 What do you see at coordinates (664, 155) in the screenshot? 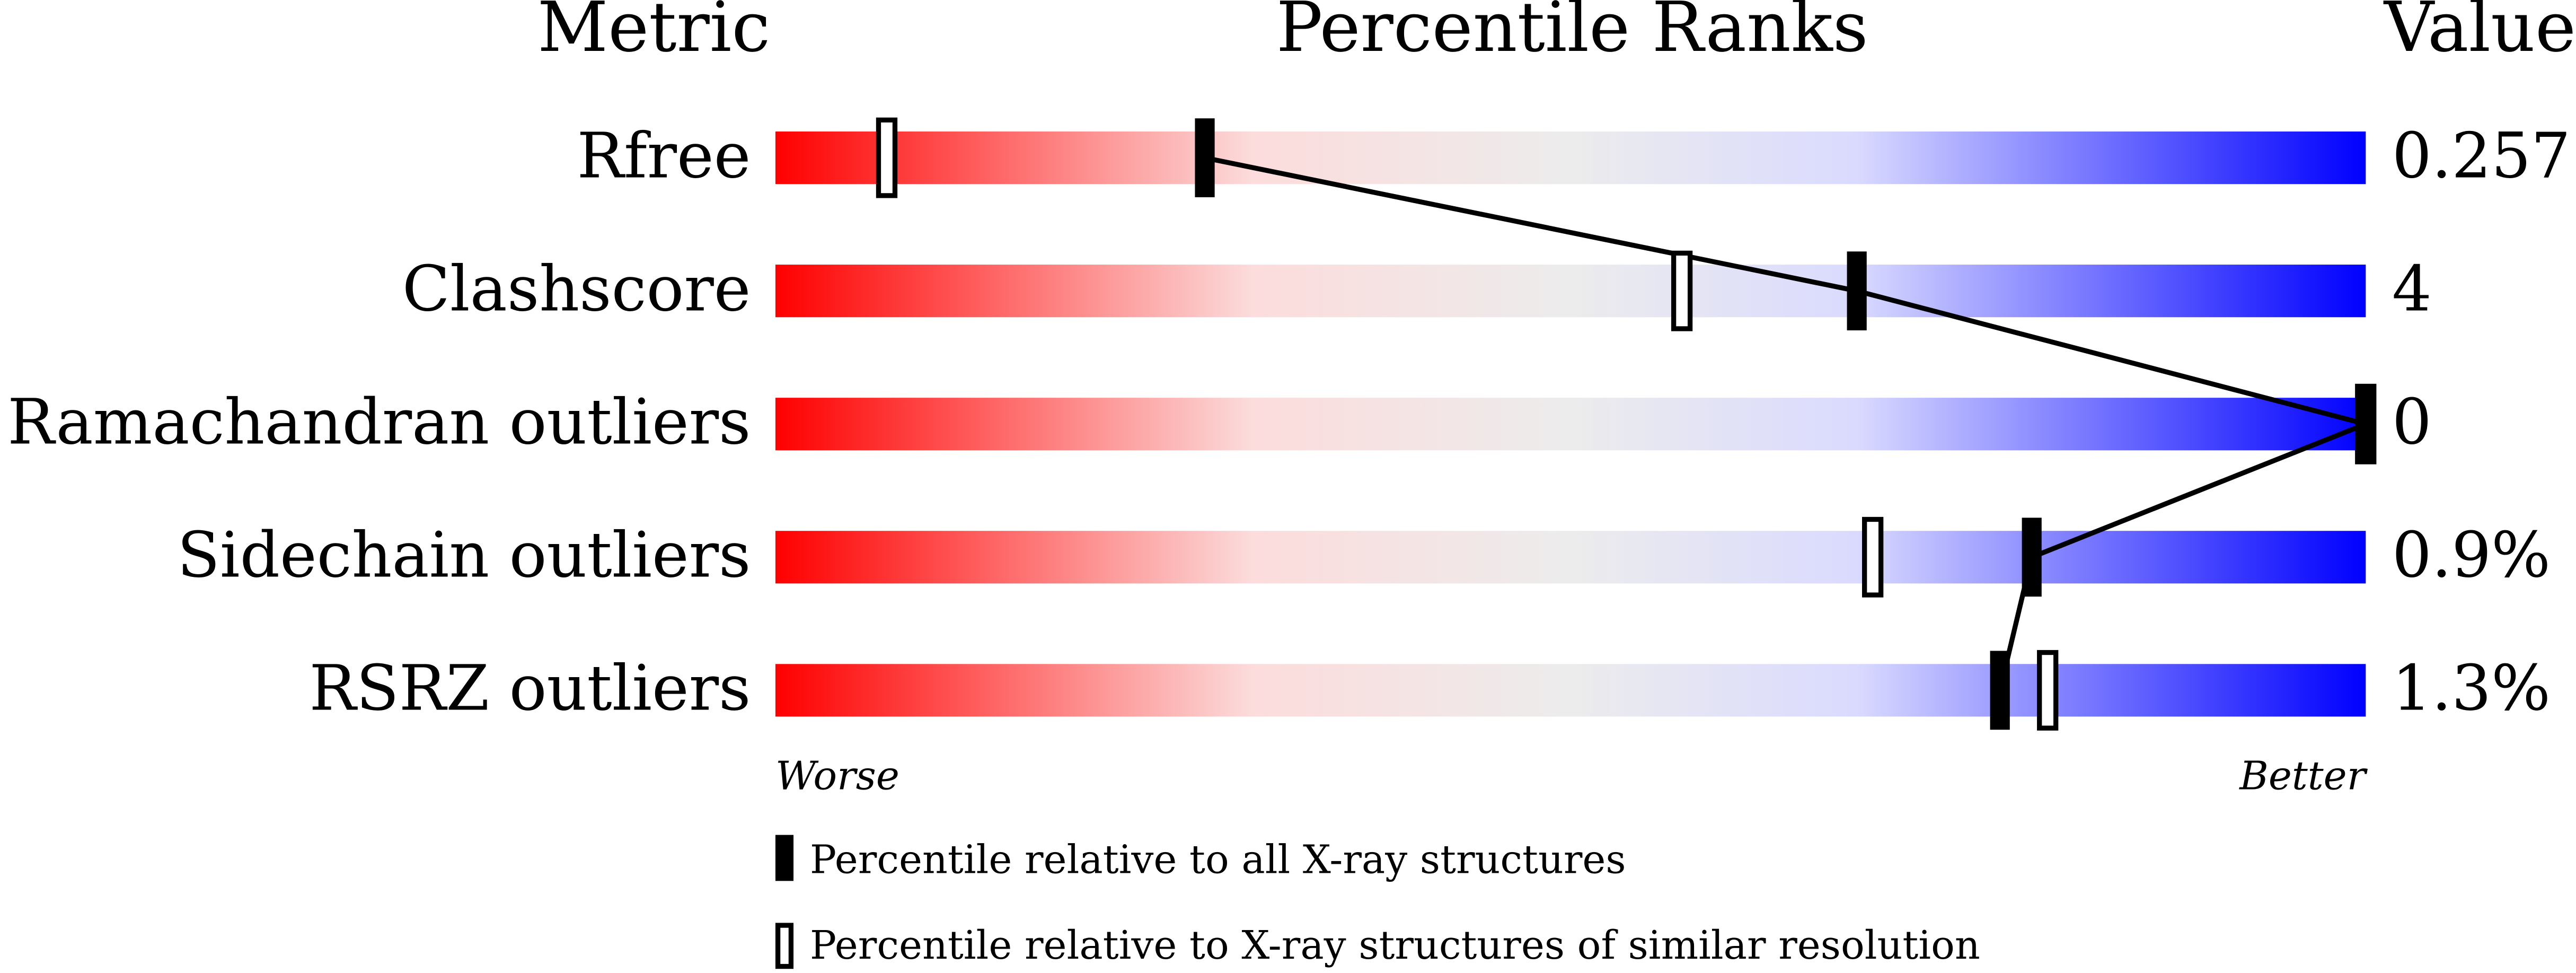
I see `metric-label: Rfree` at bounding box center [664, 155].